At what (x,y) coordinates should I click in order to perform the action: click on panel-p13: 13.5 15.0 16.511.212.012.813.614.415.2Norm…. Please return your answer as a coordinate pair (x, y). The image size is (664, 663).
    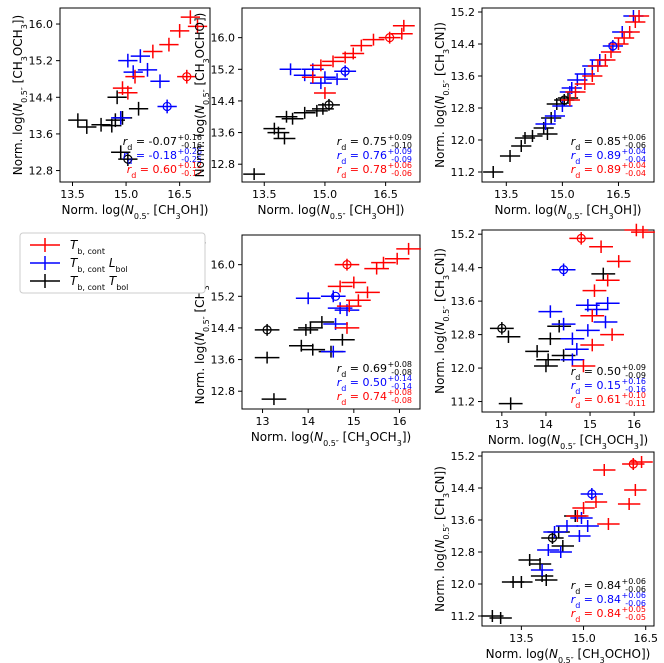
    Looking at the image, I should click on (544, 113).